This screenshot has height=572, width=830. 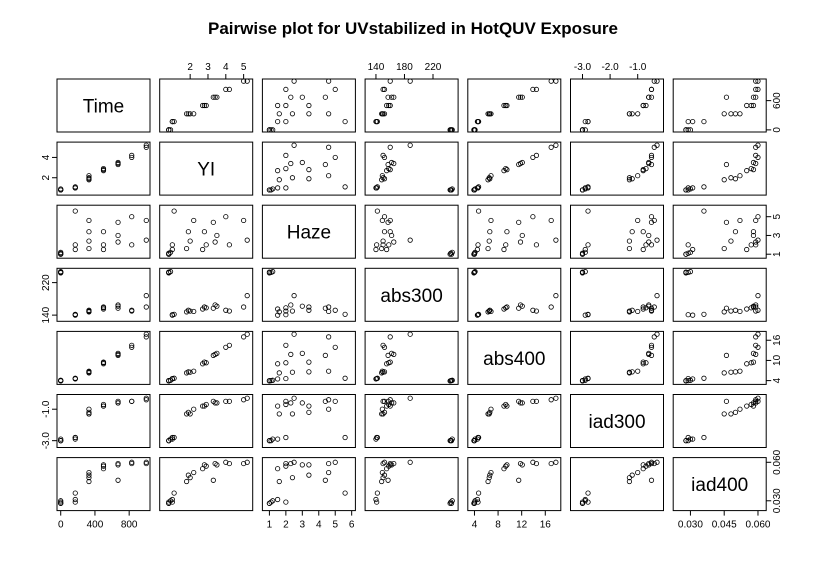 What do you see at coordinates (404, 67) in the screenshot?
I see `x-tick-label-abs300-1: 180` at bounding box center [404, 67].